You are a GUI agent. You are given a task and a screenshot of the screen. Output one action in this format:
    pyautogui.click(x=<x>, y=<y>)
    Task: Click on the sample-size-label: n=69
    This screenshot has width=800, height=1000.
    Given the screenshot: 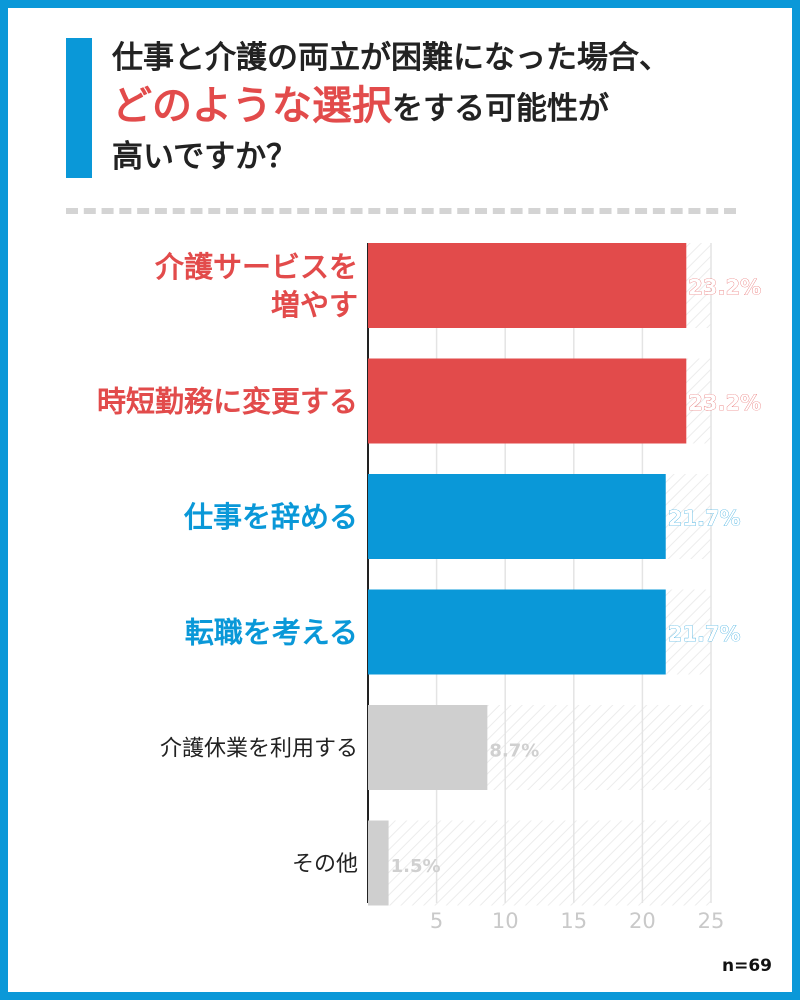 What is the action you would take?
    pyautogui.click(x=746, y=966)
    